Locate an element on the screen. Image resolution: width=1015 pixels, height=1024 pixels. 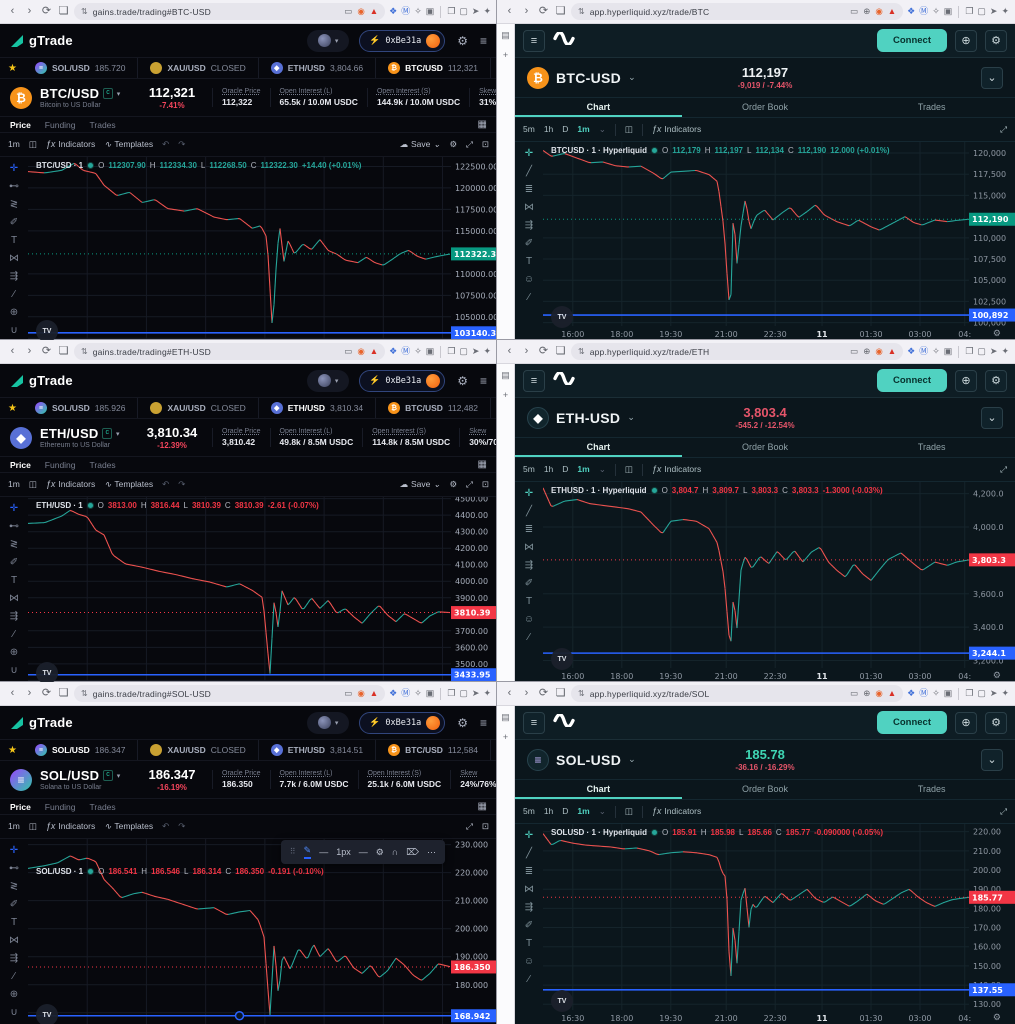
trendline-tool-icon: ╱ is located at coordinates (529, 511).